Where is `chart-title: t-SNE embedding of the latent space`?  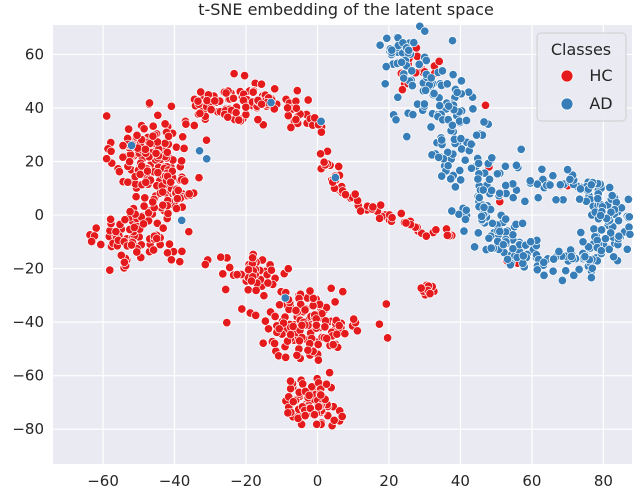
chart-title: t-SNE embedding of the latent space is located at coordinates (346, 9).